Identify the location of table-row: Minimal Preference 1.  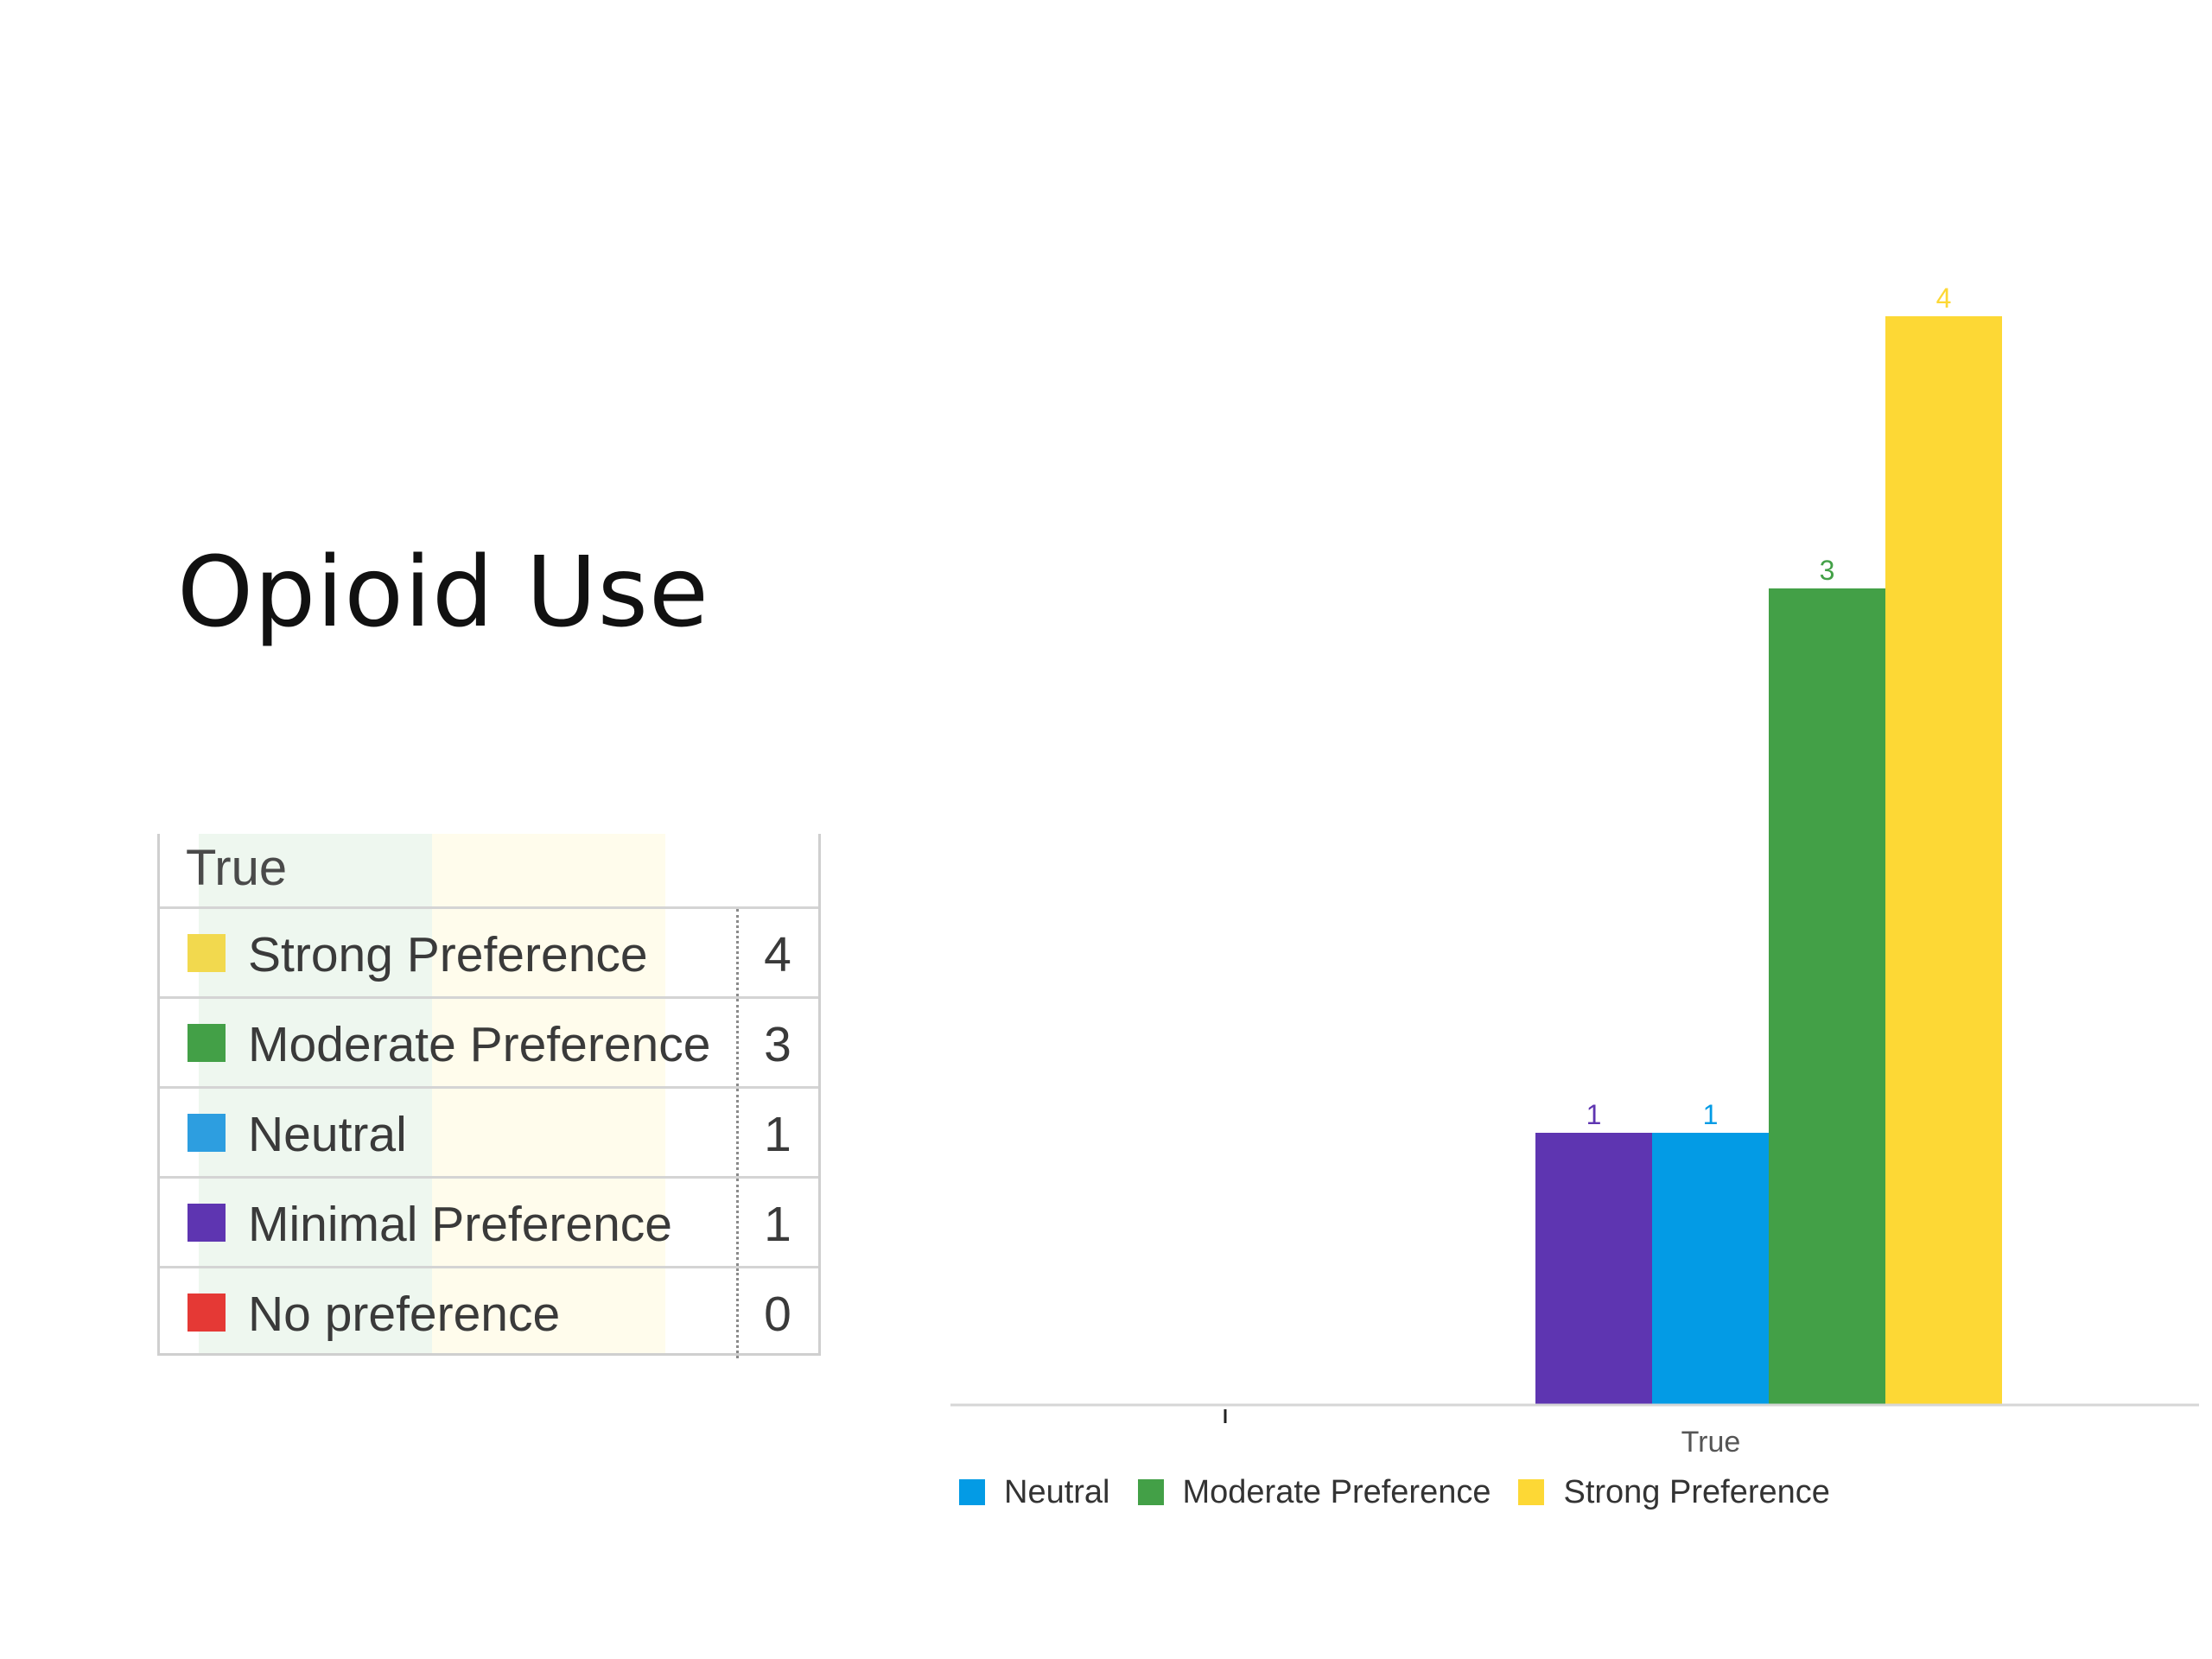
(489, 1223).